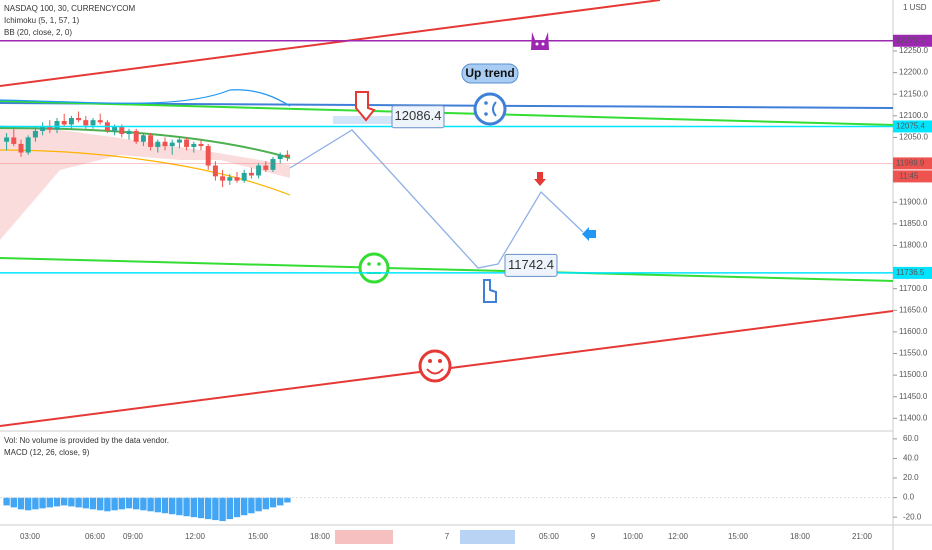 The width and height of the screenshot is (932, 550). Describe the element at coordinates (909, 176) in the screenshot. I see `countdown-label: 11:45` at that location.